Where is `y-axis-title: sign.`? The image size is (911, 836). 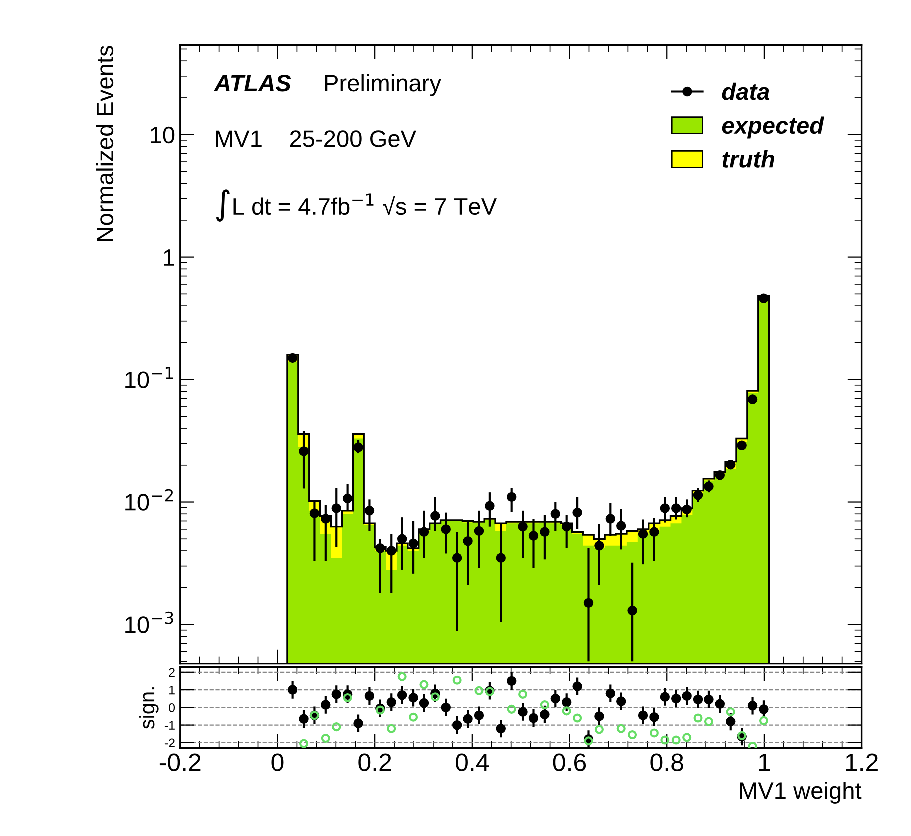 y-axis-title: sign. is located at coordinates (149, 709).